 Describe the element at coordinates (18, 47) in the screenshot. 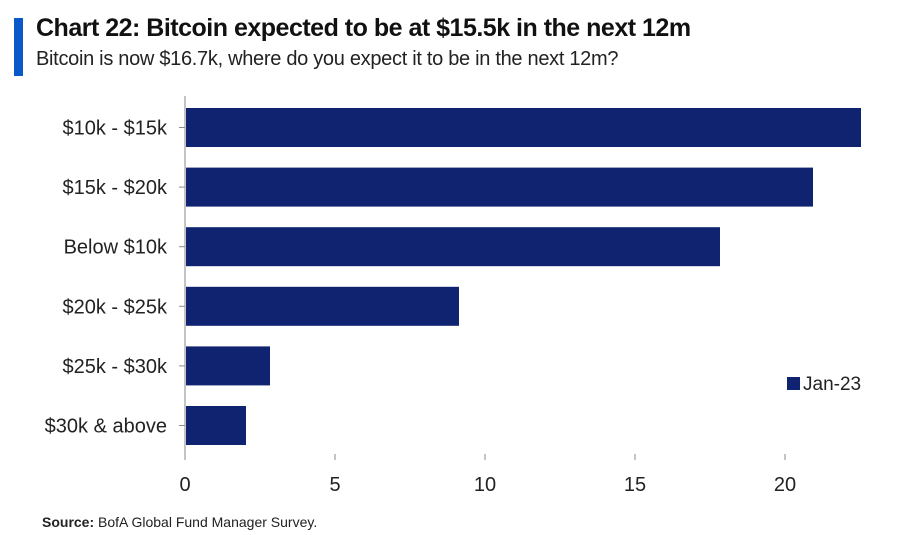

I see `title-accent-bar` at that location.